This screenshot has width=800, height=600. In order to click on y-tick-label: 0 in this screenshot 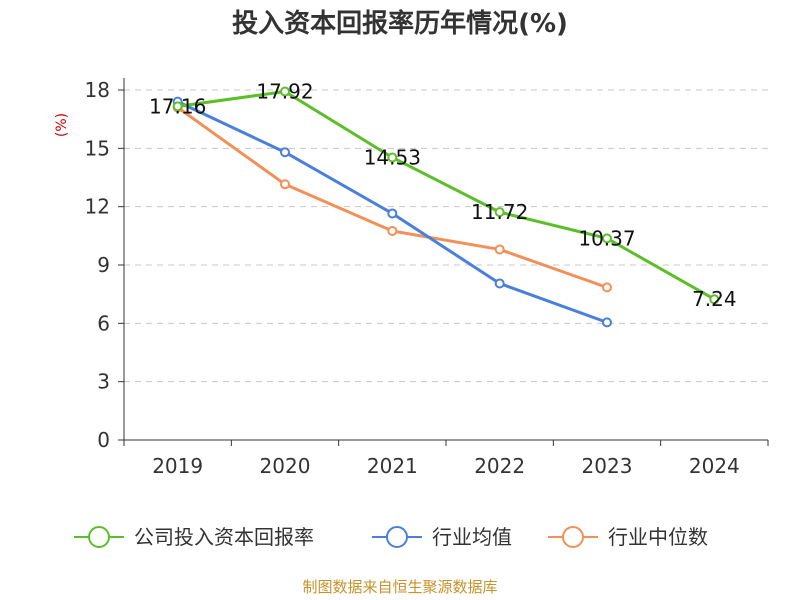, I will do `click(103, 440)`.